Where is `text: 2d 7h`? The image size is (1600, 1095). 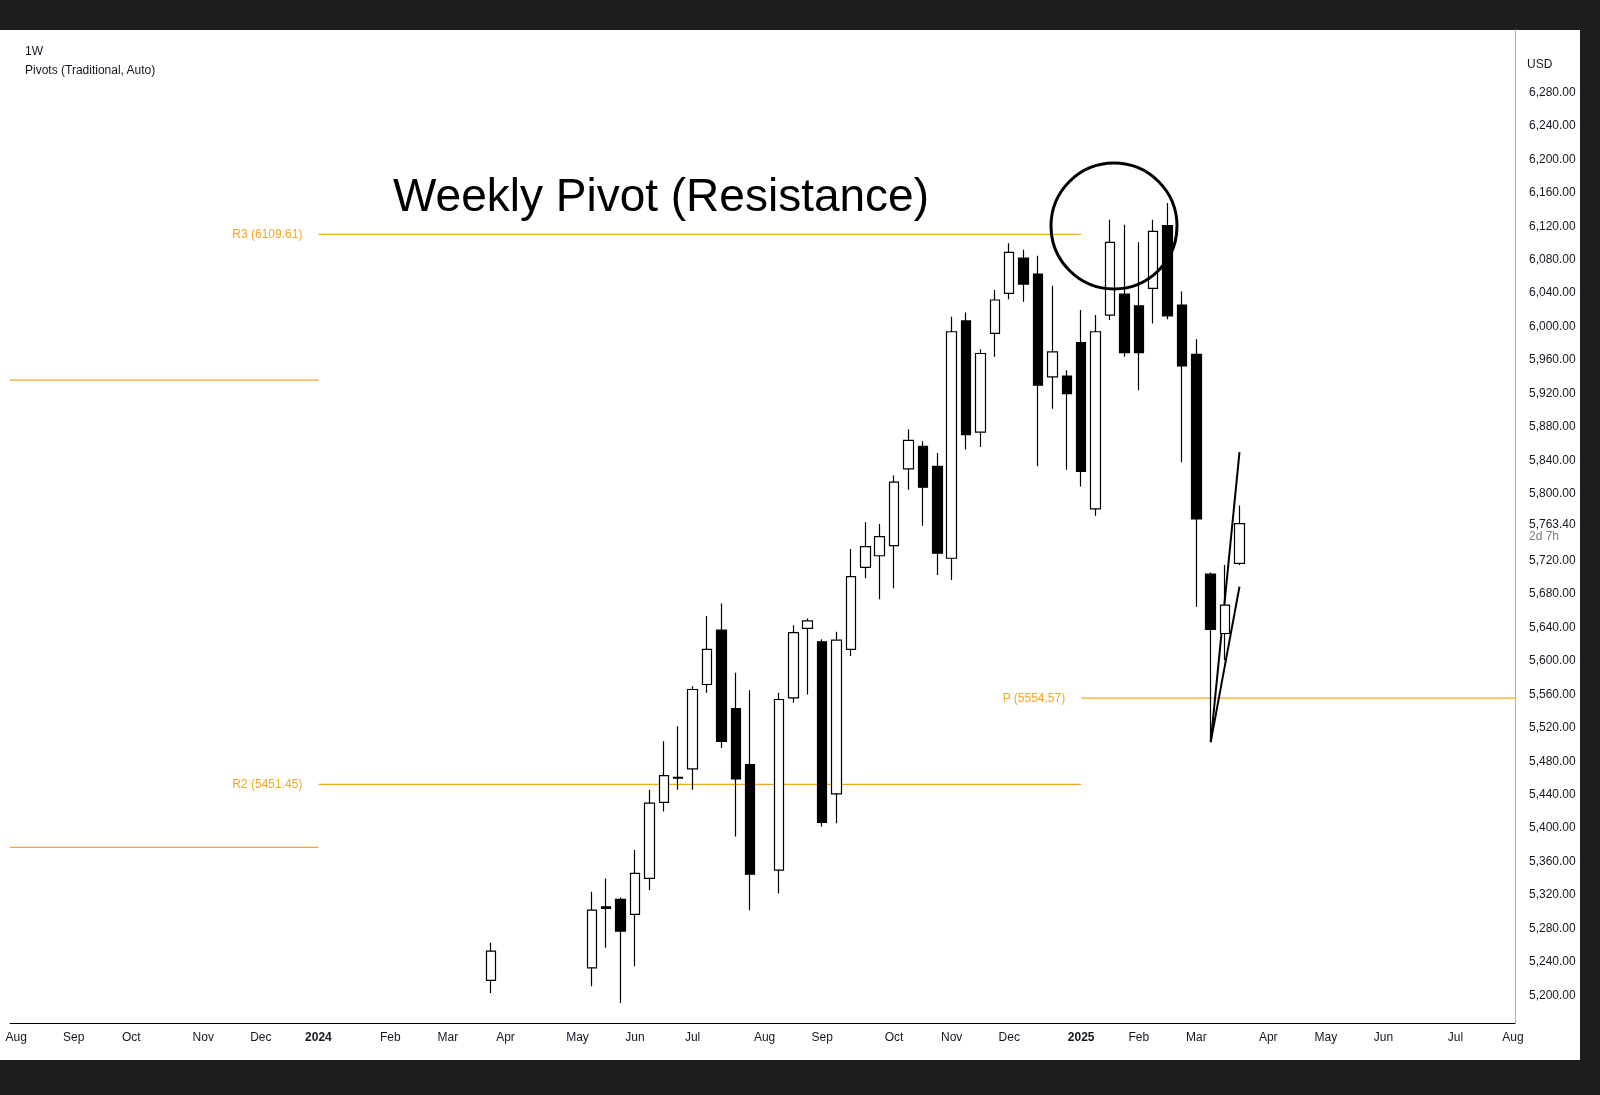
text: 2d 7h is located at coordinates (1544, 536).